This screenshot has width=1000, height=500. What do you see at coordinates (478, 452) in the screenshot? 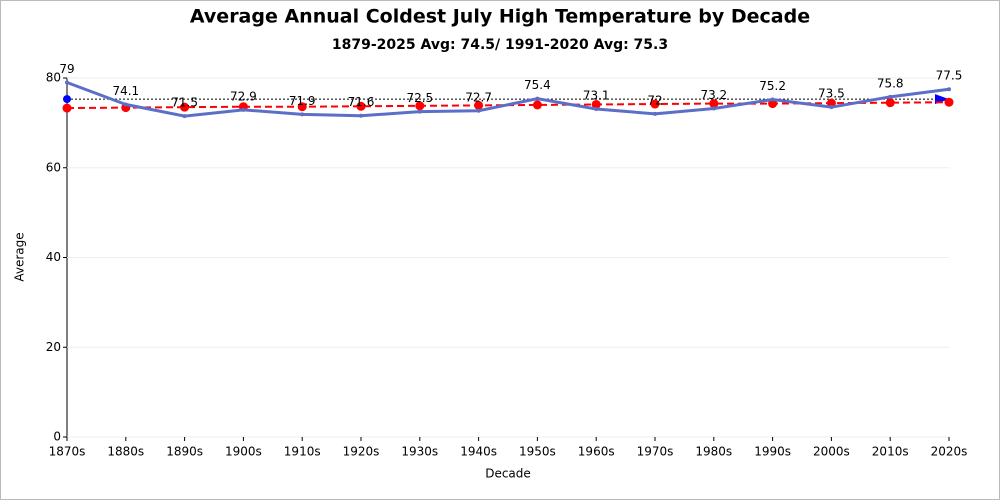
I see `x-tick-label: 1940s` at bounding box center [478, 452].